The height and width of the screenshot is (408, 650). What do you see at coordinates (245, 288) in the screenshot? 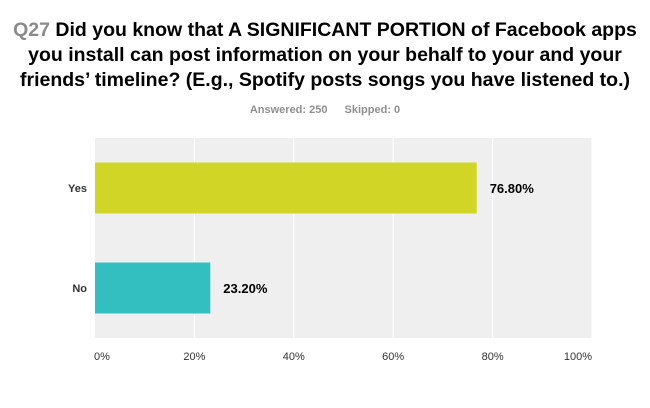
I see `data-label: 23.20%` at bounding box center [245, 288].